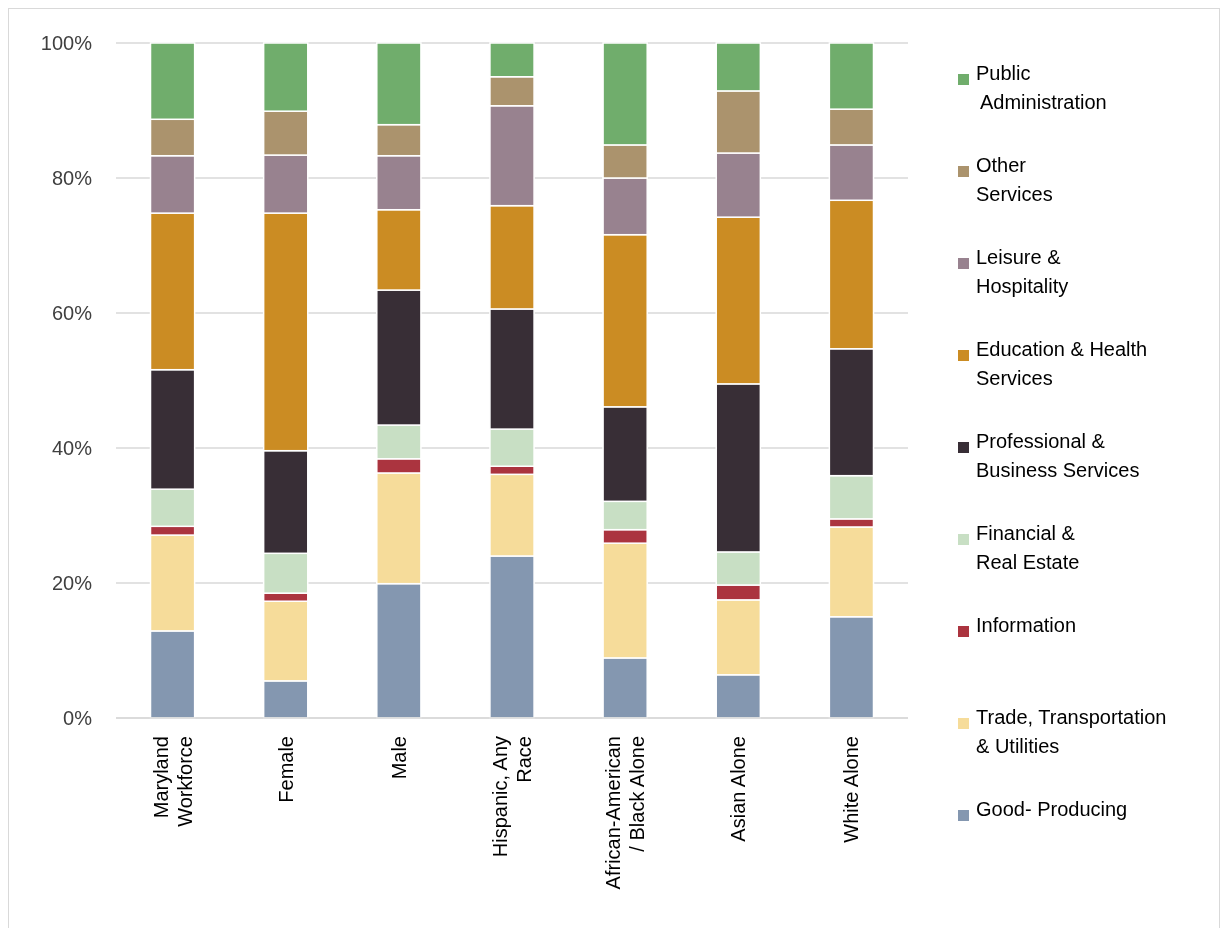 The width and height of the screenshot is (1220, 928). What do you see at coordinates (1058, 455) in the screenshot?
I see `legend-label: Professional & Business Services` at bounding box center [1058, 455].